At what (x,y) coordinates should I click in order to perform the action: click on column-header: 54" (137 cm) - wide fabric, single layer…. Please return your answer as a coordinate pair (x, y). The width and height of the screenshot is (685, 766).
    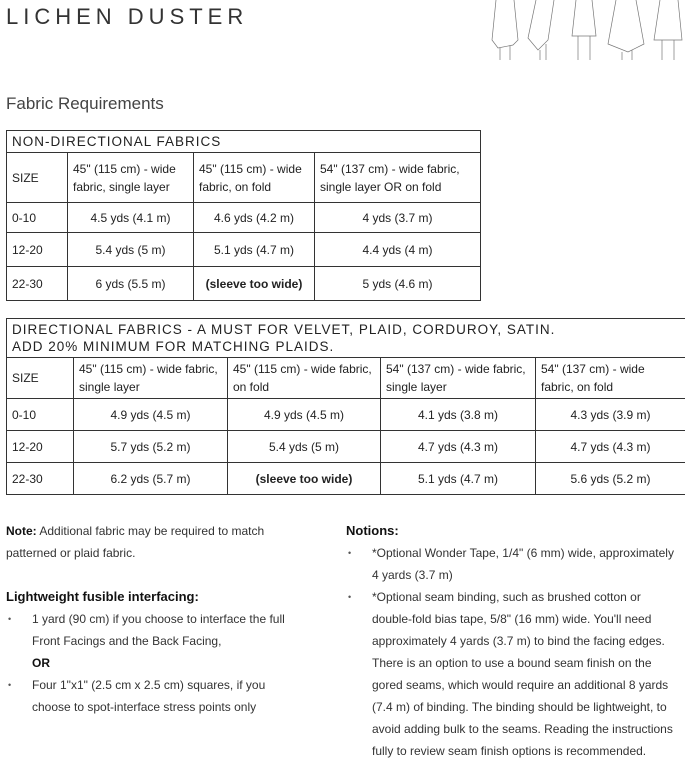
    Looking at the image, I should click on (397, 177).